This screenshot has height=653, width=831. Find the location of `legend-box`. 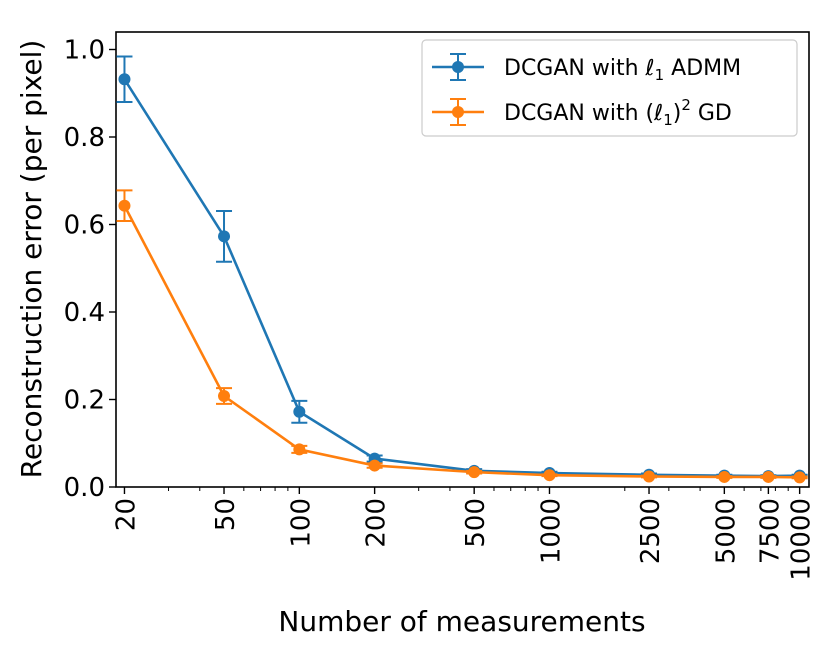

legend-box is located at coordinates (609, 88).